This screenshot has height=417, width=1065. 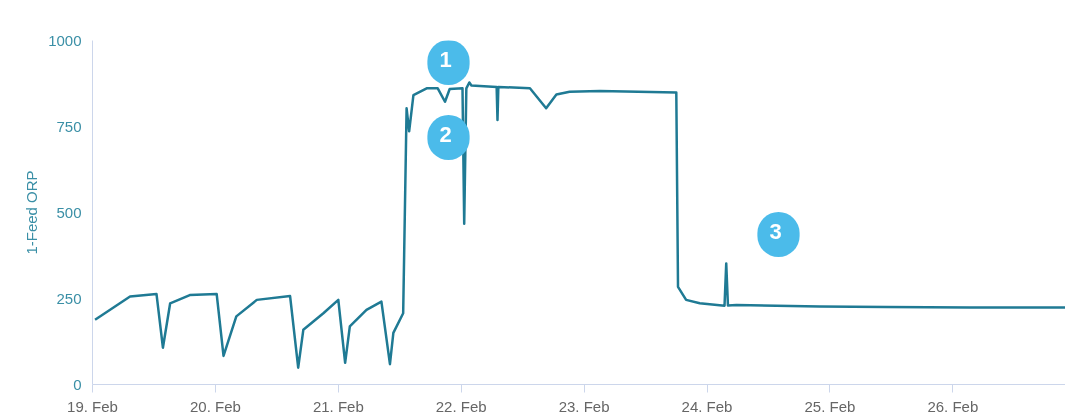 I want to click on x-tick-label: 26. Feb, so click(x=953, y=406).